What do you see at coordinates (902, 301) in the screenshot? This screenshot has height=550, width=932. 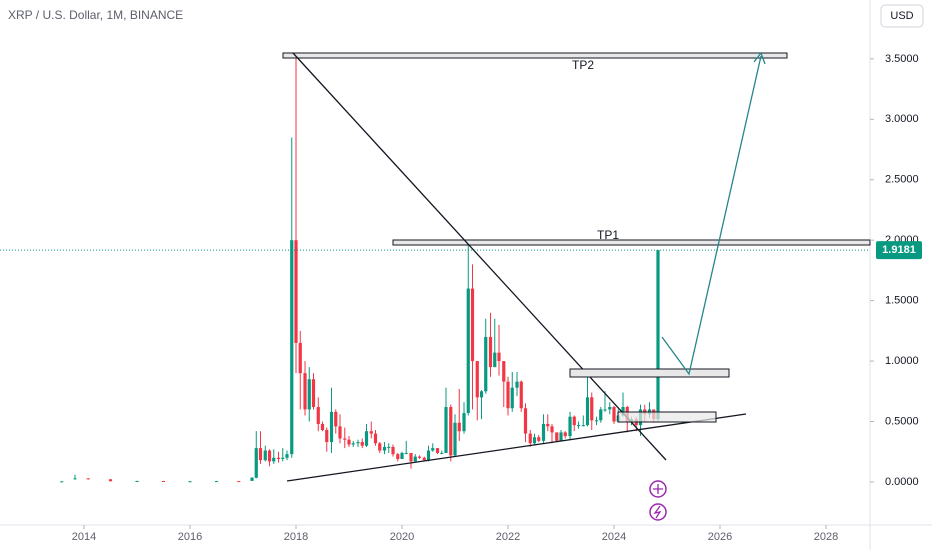 I see `y-tick-label: 1.5000` at bounding box center [902, 301].